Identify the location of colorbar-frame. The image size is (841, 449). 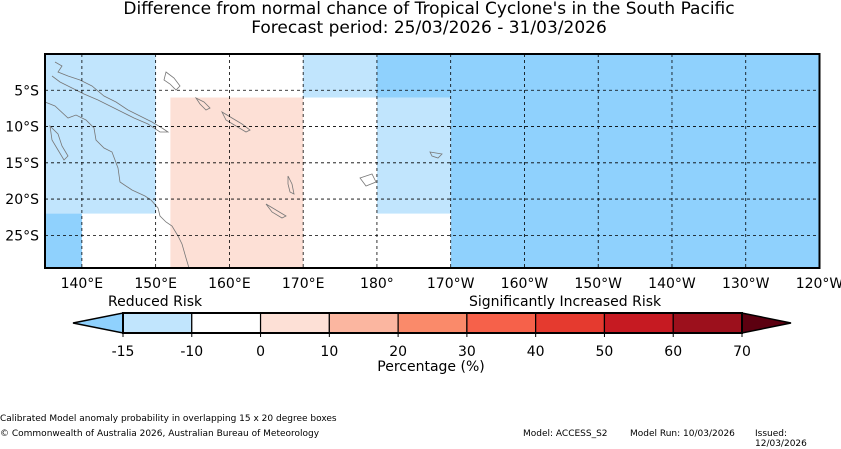
(432, 323).